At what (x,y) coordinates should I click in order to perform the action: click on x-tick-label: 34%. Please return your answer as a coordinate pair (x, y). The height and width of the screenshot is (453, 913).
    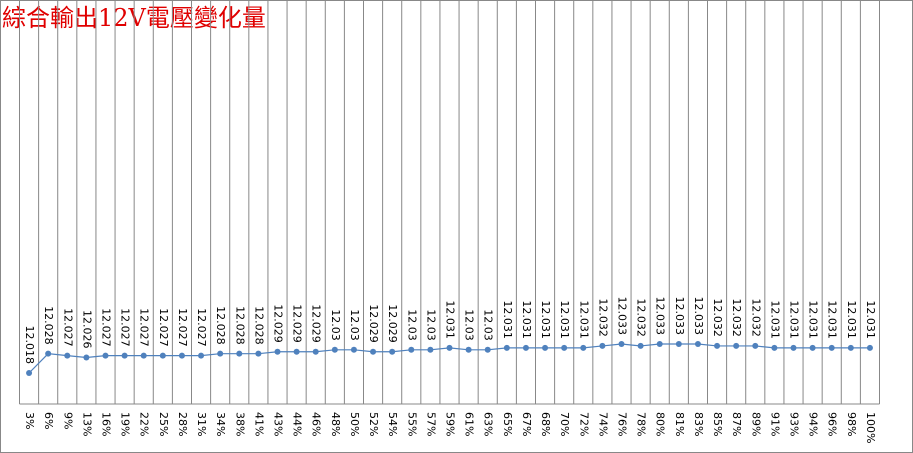
    Looking at the image, I should click on (220, 424).